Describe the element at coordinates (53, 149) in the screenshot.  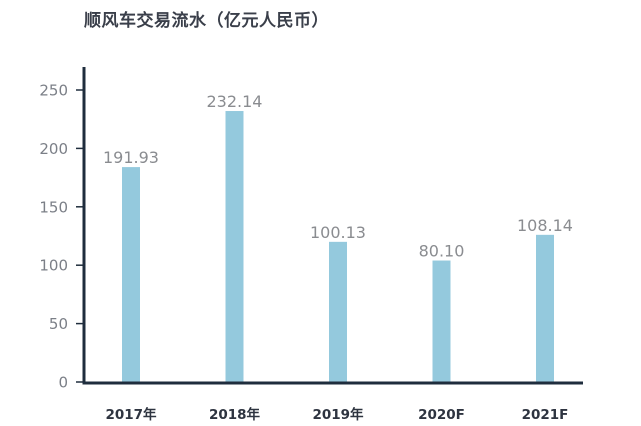
I see `y-tick-label: 200` at that location.